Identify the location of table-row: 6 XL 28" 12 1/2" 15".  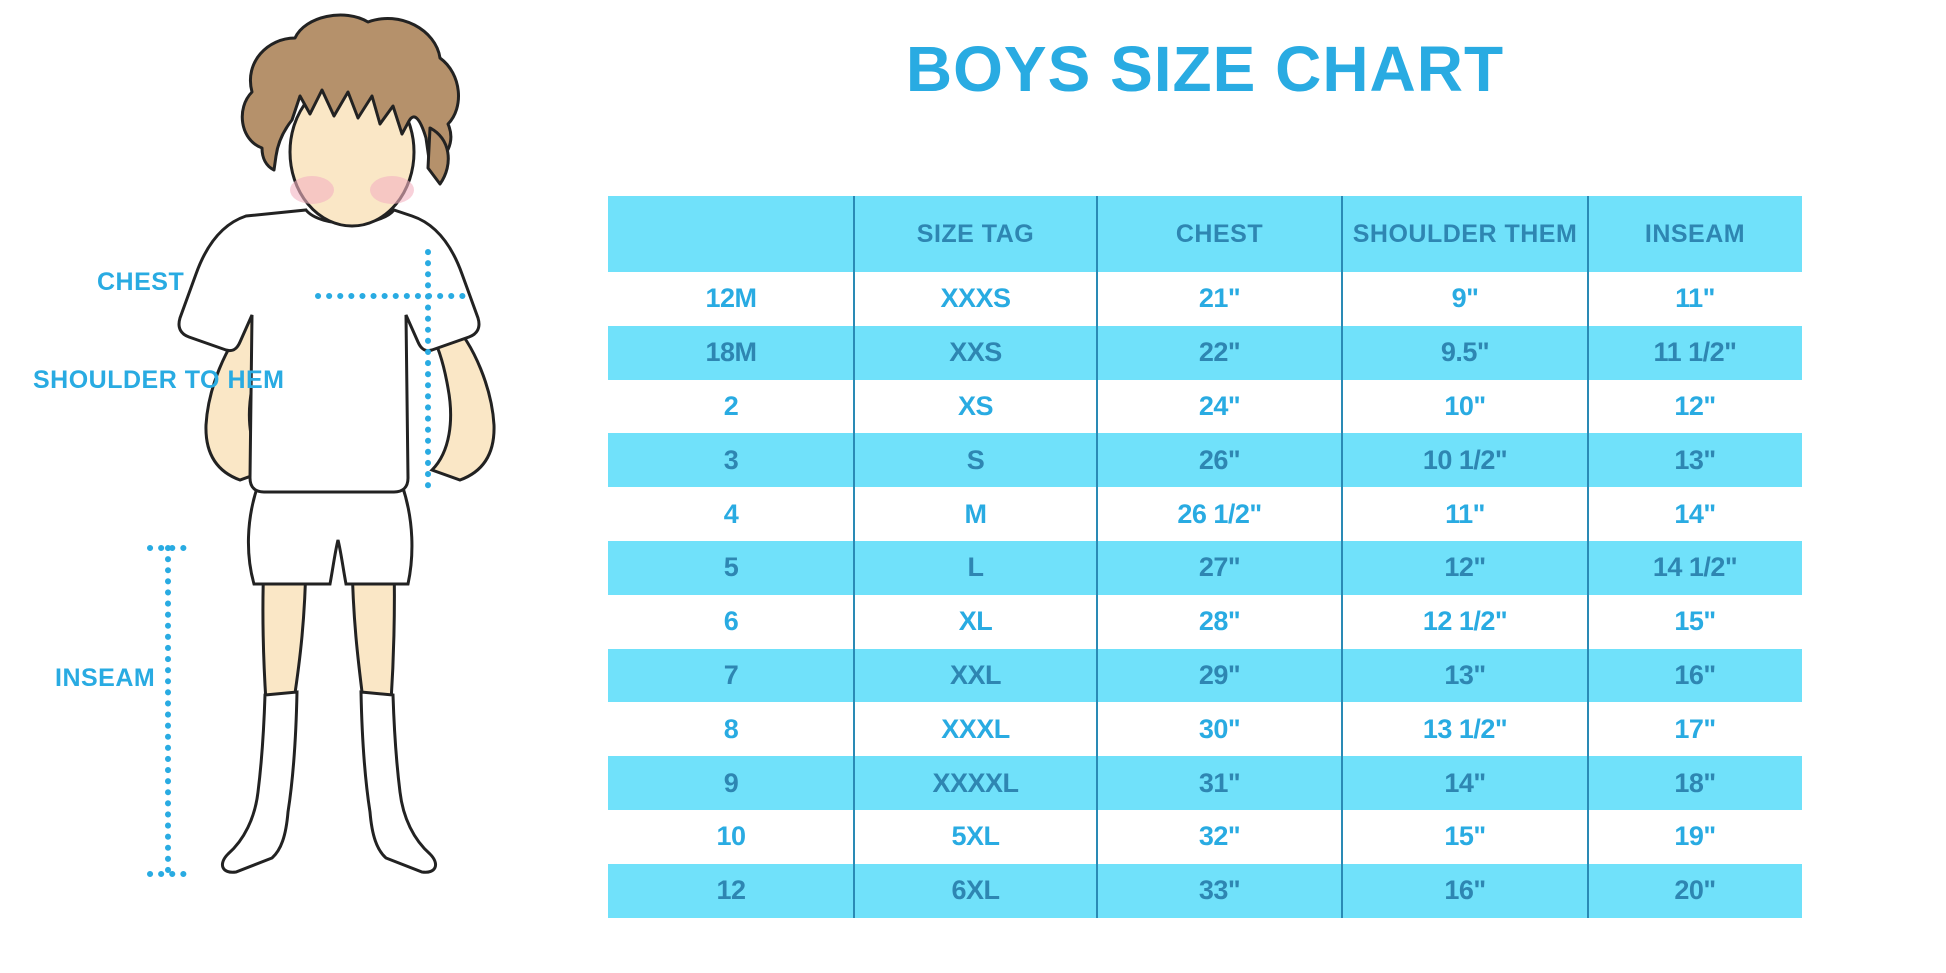
(1205, 621).